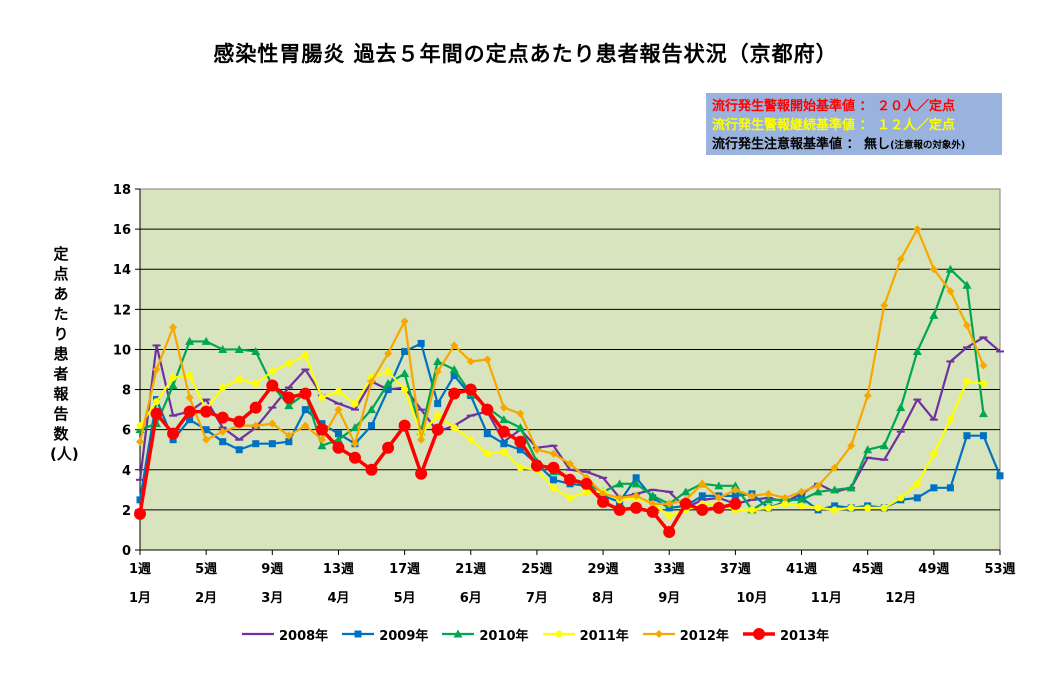  I want to click on y-tick-label: 4, so click(126, 471).